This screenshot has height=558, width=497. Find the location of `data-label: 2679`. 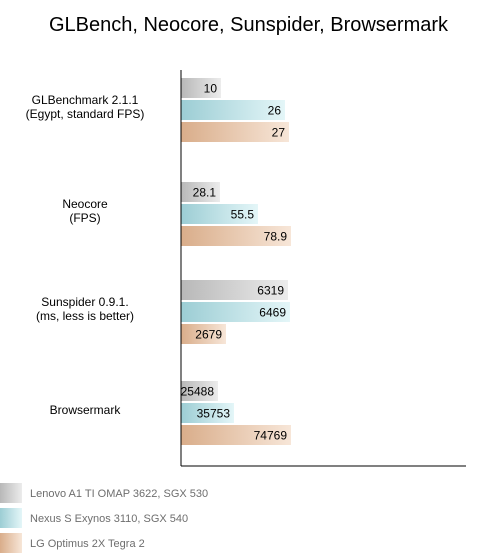

data-label: 2679 is located at coordinates (208, 335).